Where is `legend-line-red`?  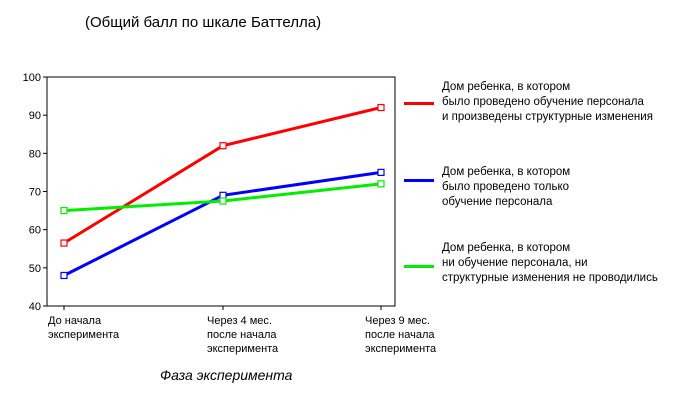
legend-line-red is located at coordinates (419, 103).